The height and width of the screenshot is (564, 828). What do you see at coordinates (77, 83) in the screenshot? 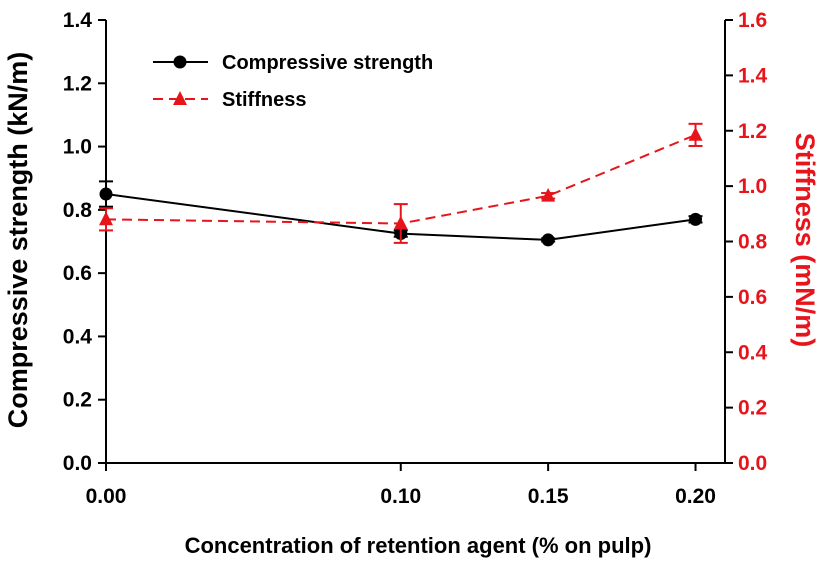
I see `y-left-tick-label: 1.2` at bounding box center [77, 83].